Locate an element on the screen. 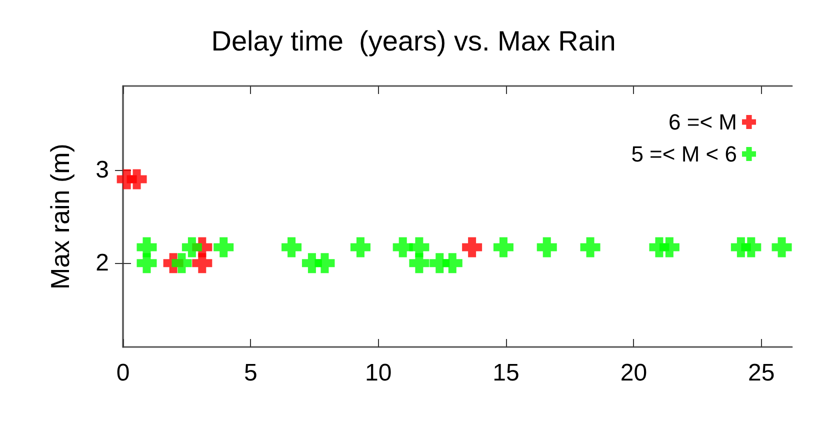 This screenshot has width=827, height=427. x-tick-label: 10 is located at coordinates (378, 373).